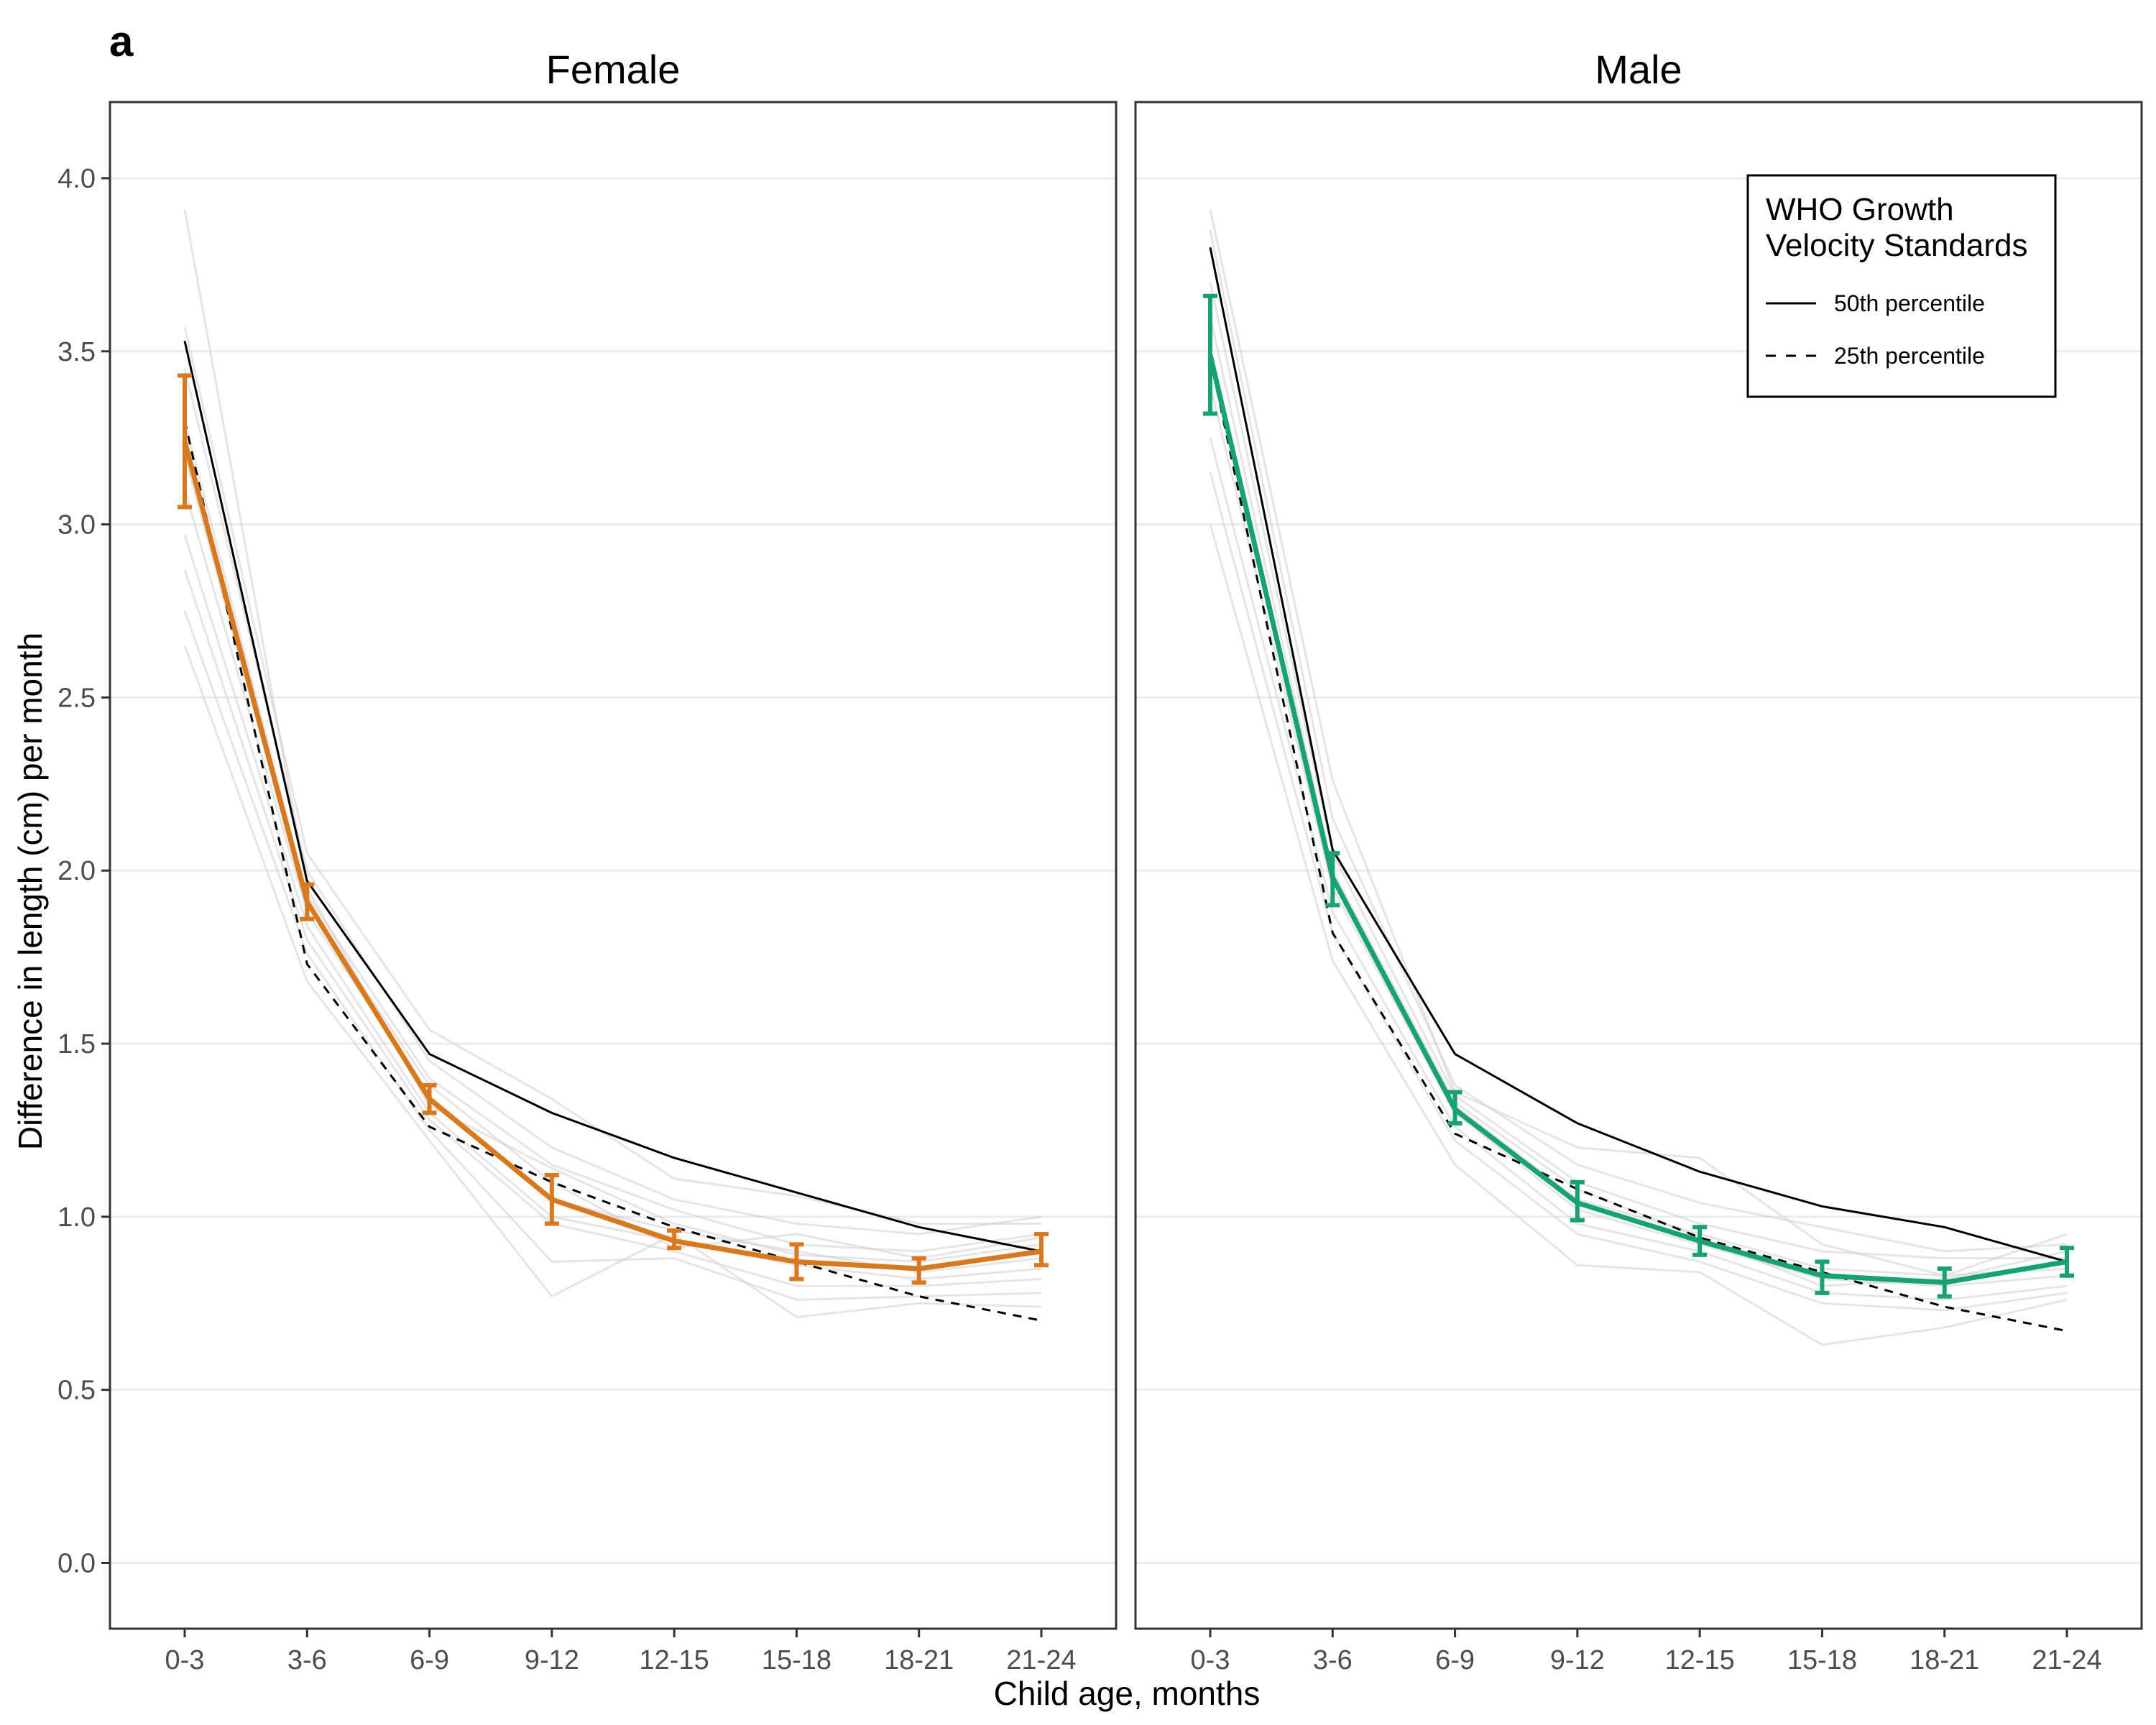 This screenshot has height=1725, width=2156. I want to click on legend-entry-label: 50th percentile, so click(1910, 303).